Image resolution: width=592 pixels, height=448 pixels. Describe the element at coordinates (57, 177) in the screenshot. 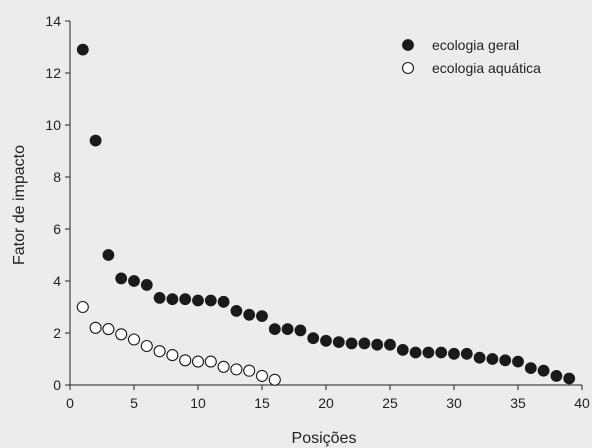

I see `y-tick-label: 8` at that location.